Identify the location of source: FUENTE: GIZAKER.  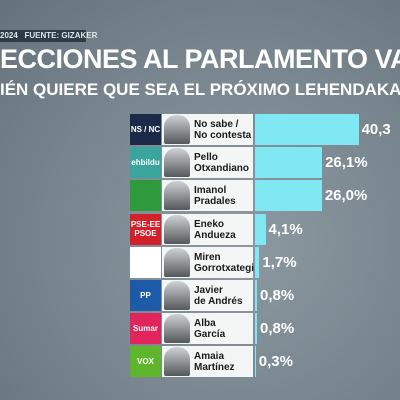
(61, 35).